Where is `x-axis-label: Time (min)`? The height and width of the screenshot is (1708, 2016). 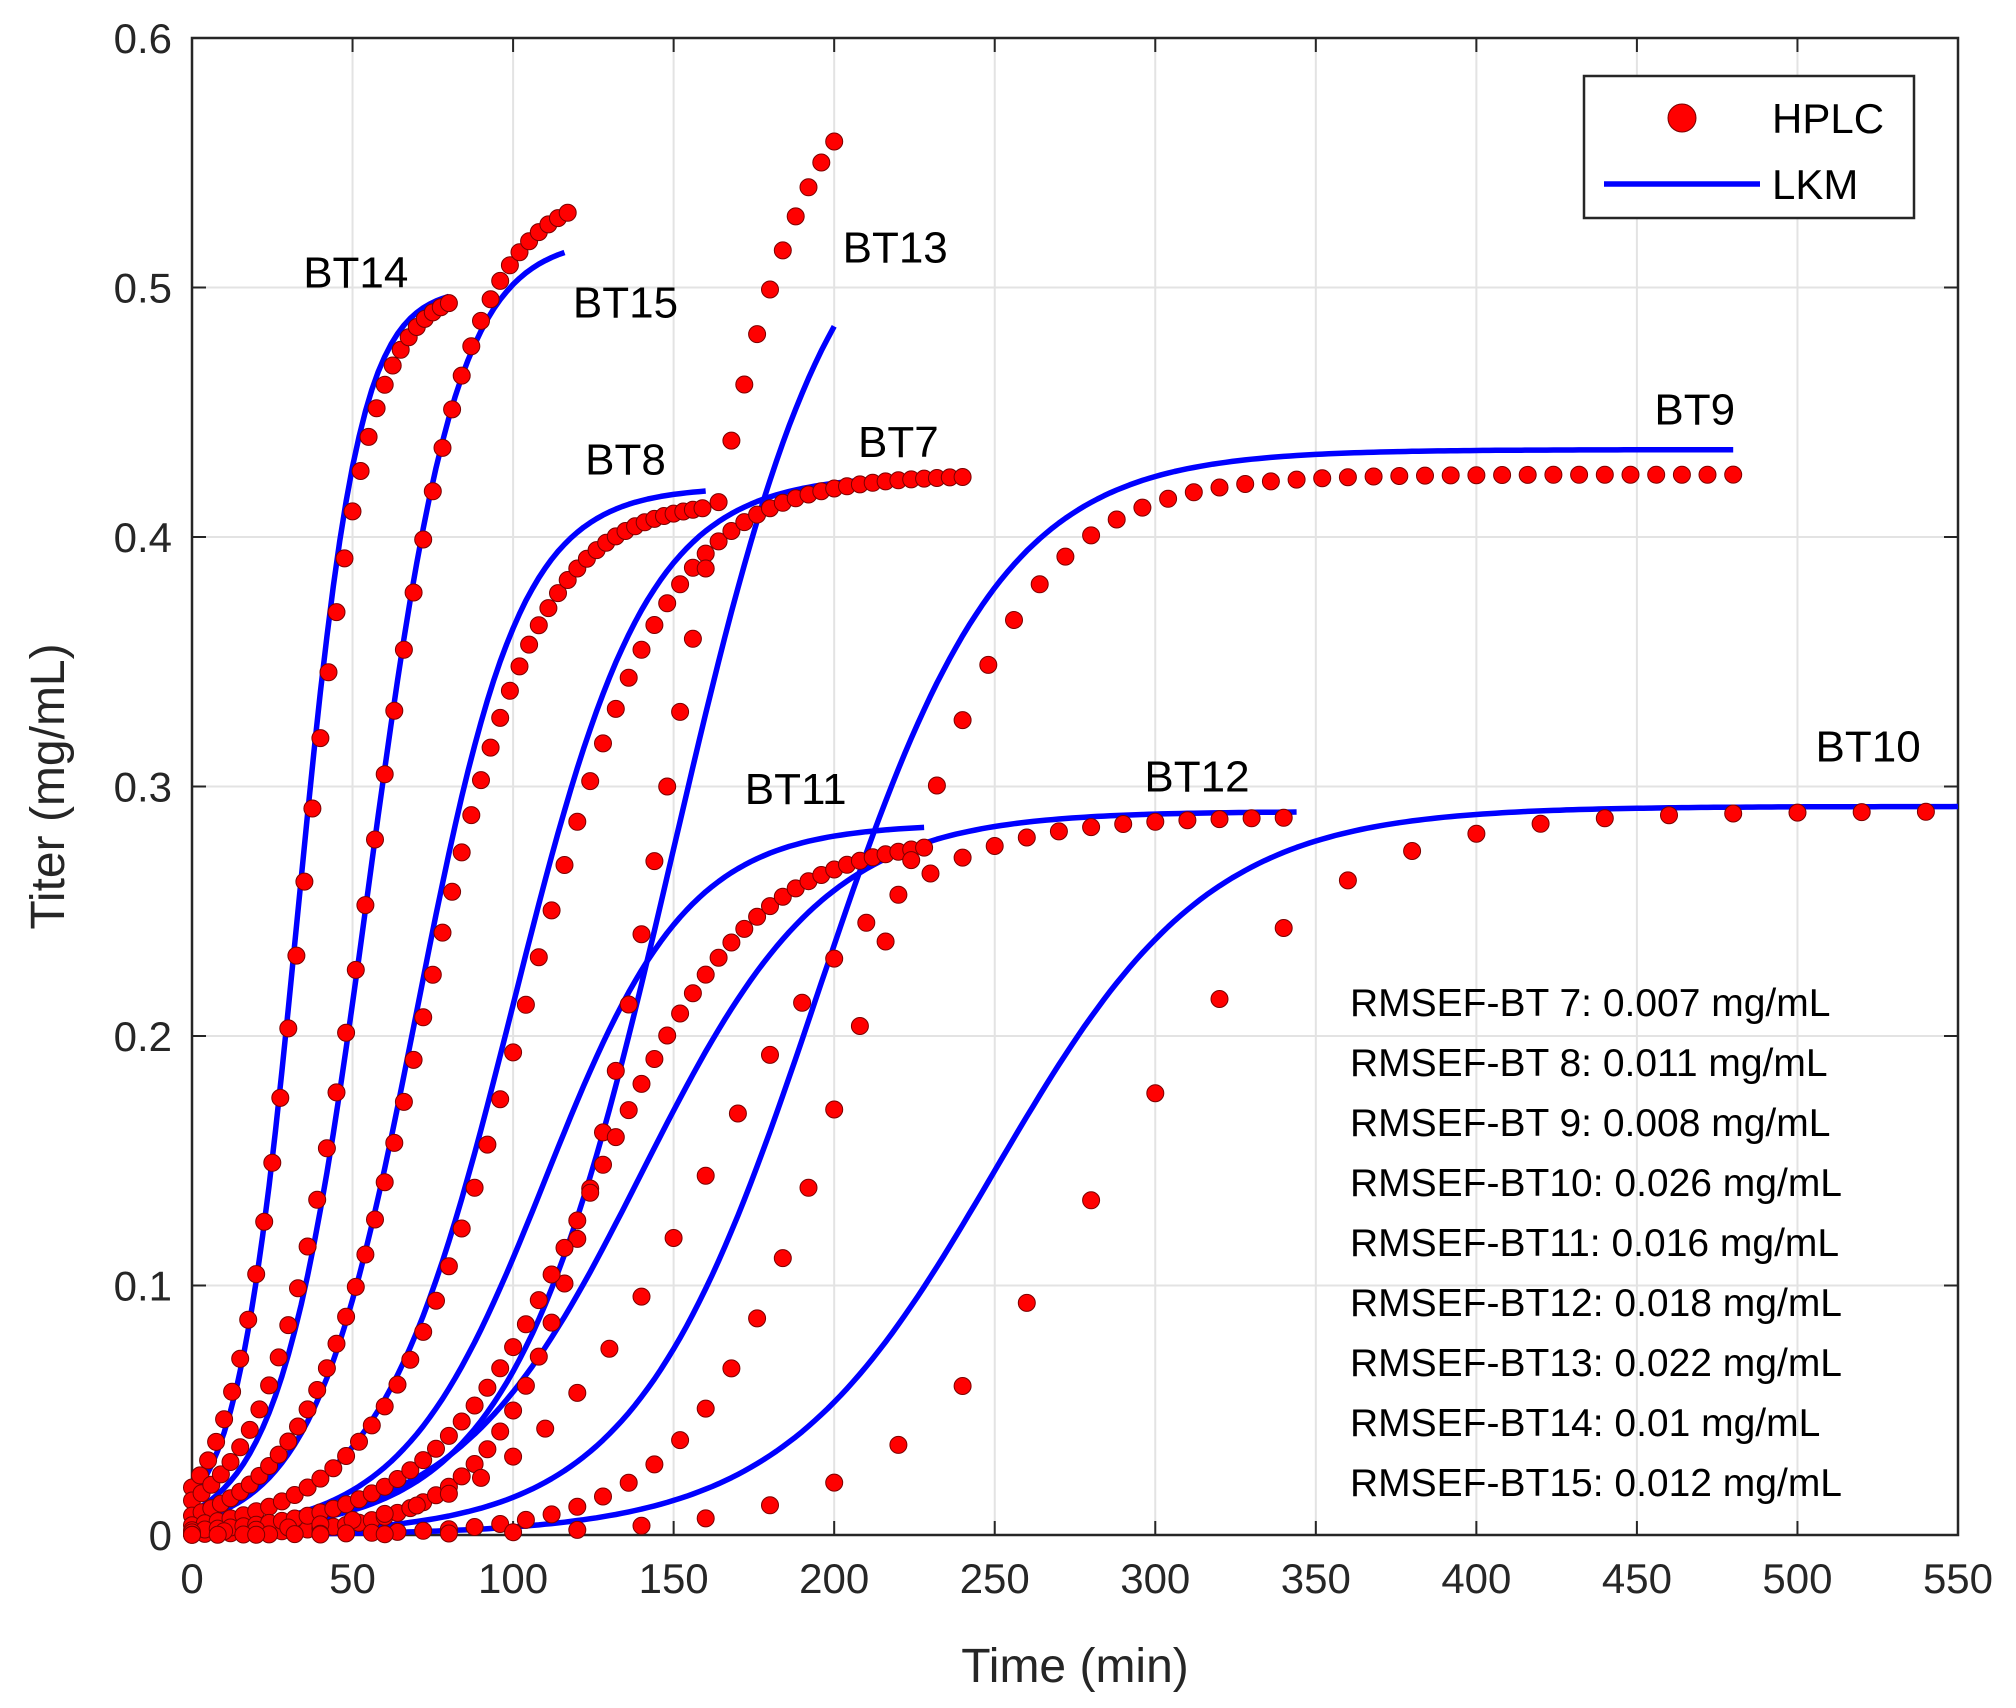 x-axis-label: Time (min) is located at coordinates (1075, 1666).